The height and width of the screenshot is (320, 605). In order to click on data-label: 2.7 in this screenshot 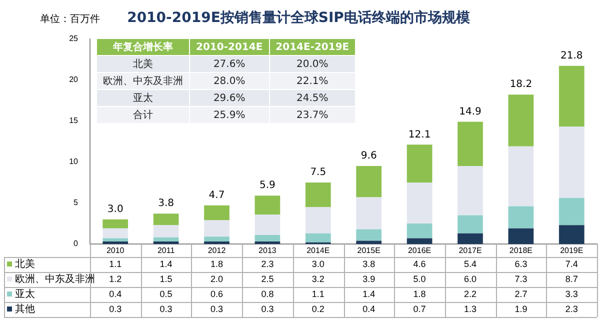, I will do `click(521, 293)`.